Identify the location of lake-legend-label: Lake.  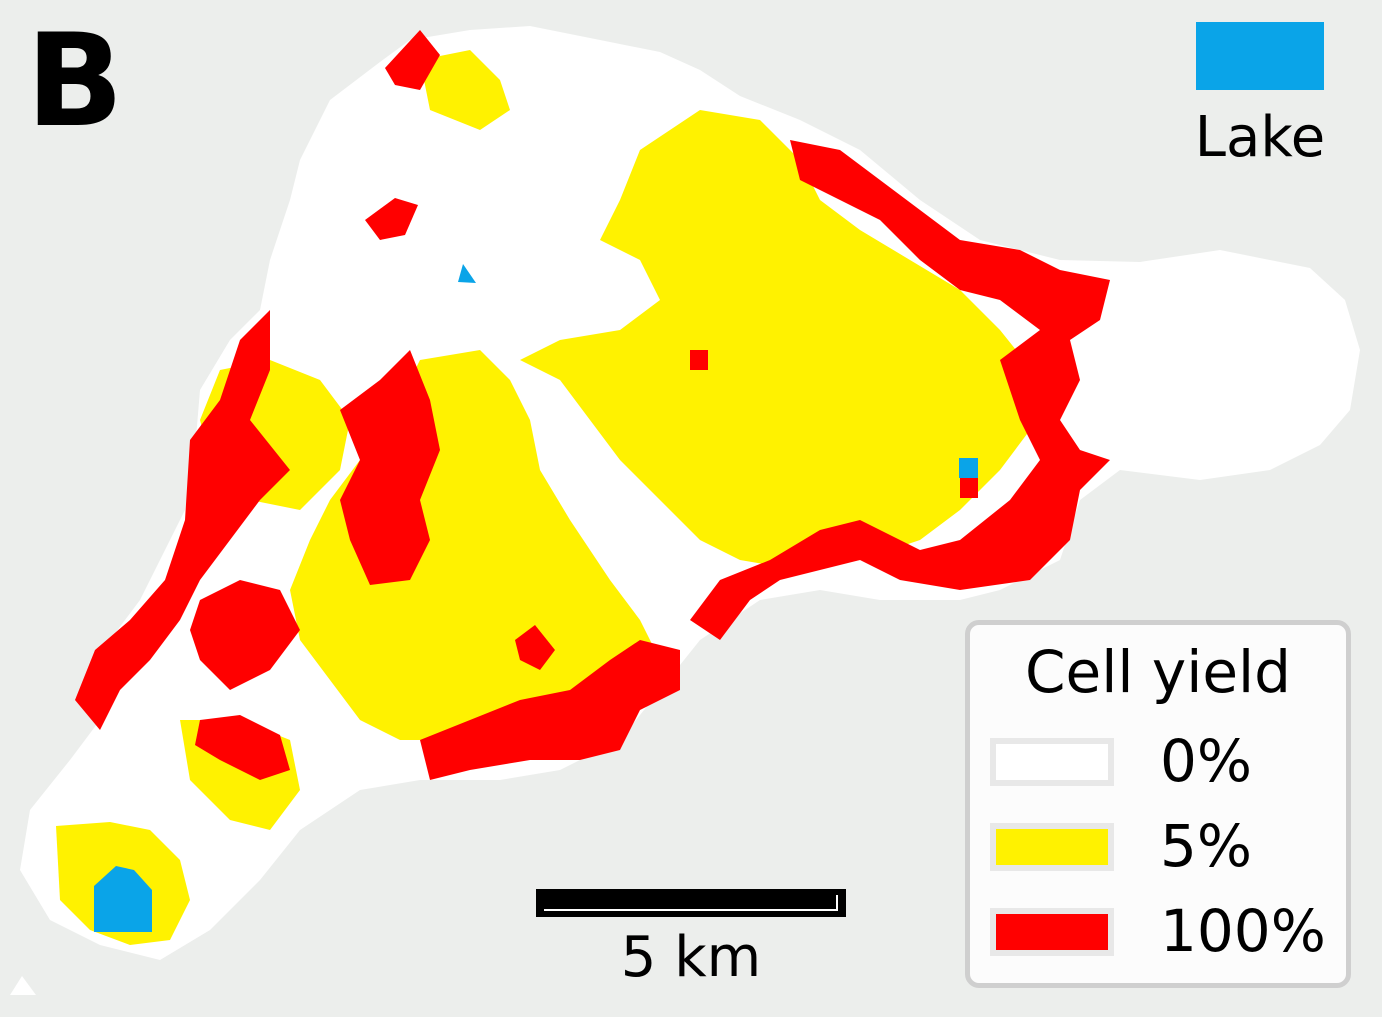
(1260, 138).